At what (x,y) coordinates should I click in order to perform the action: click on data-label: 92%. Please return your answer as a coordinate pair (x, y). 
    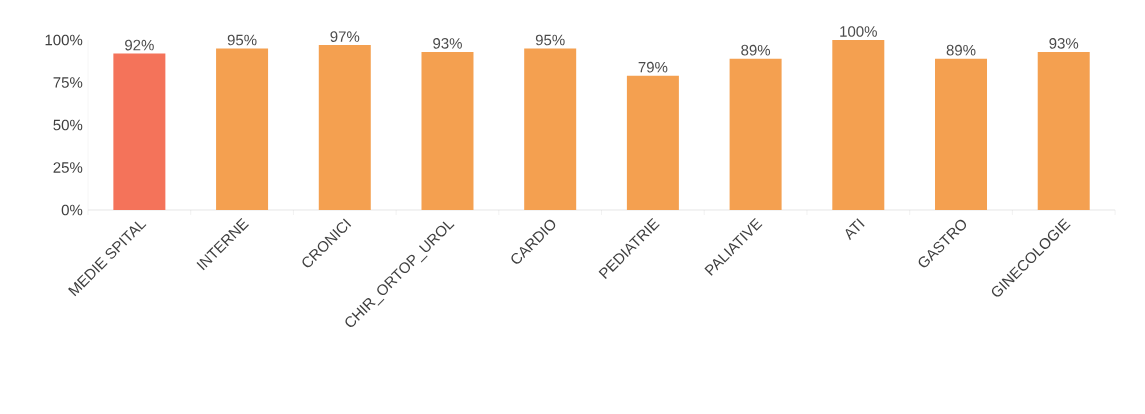
    Looking at the image, I should click on (139, 45).